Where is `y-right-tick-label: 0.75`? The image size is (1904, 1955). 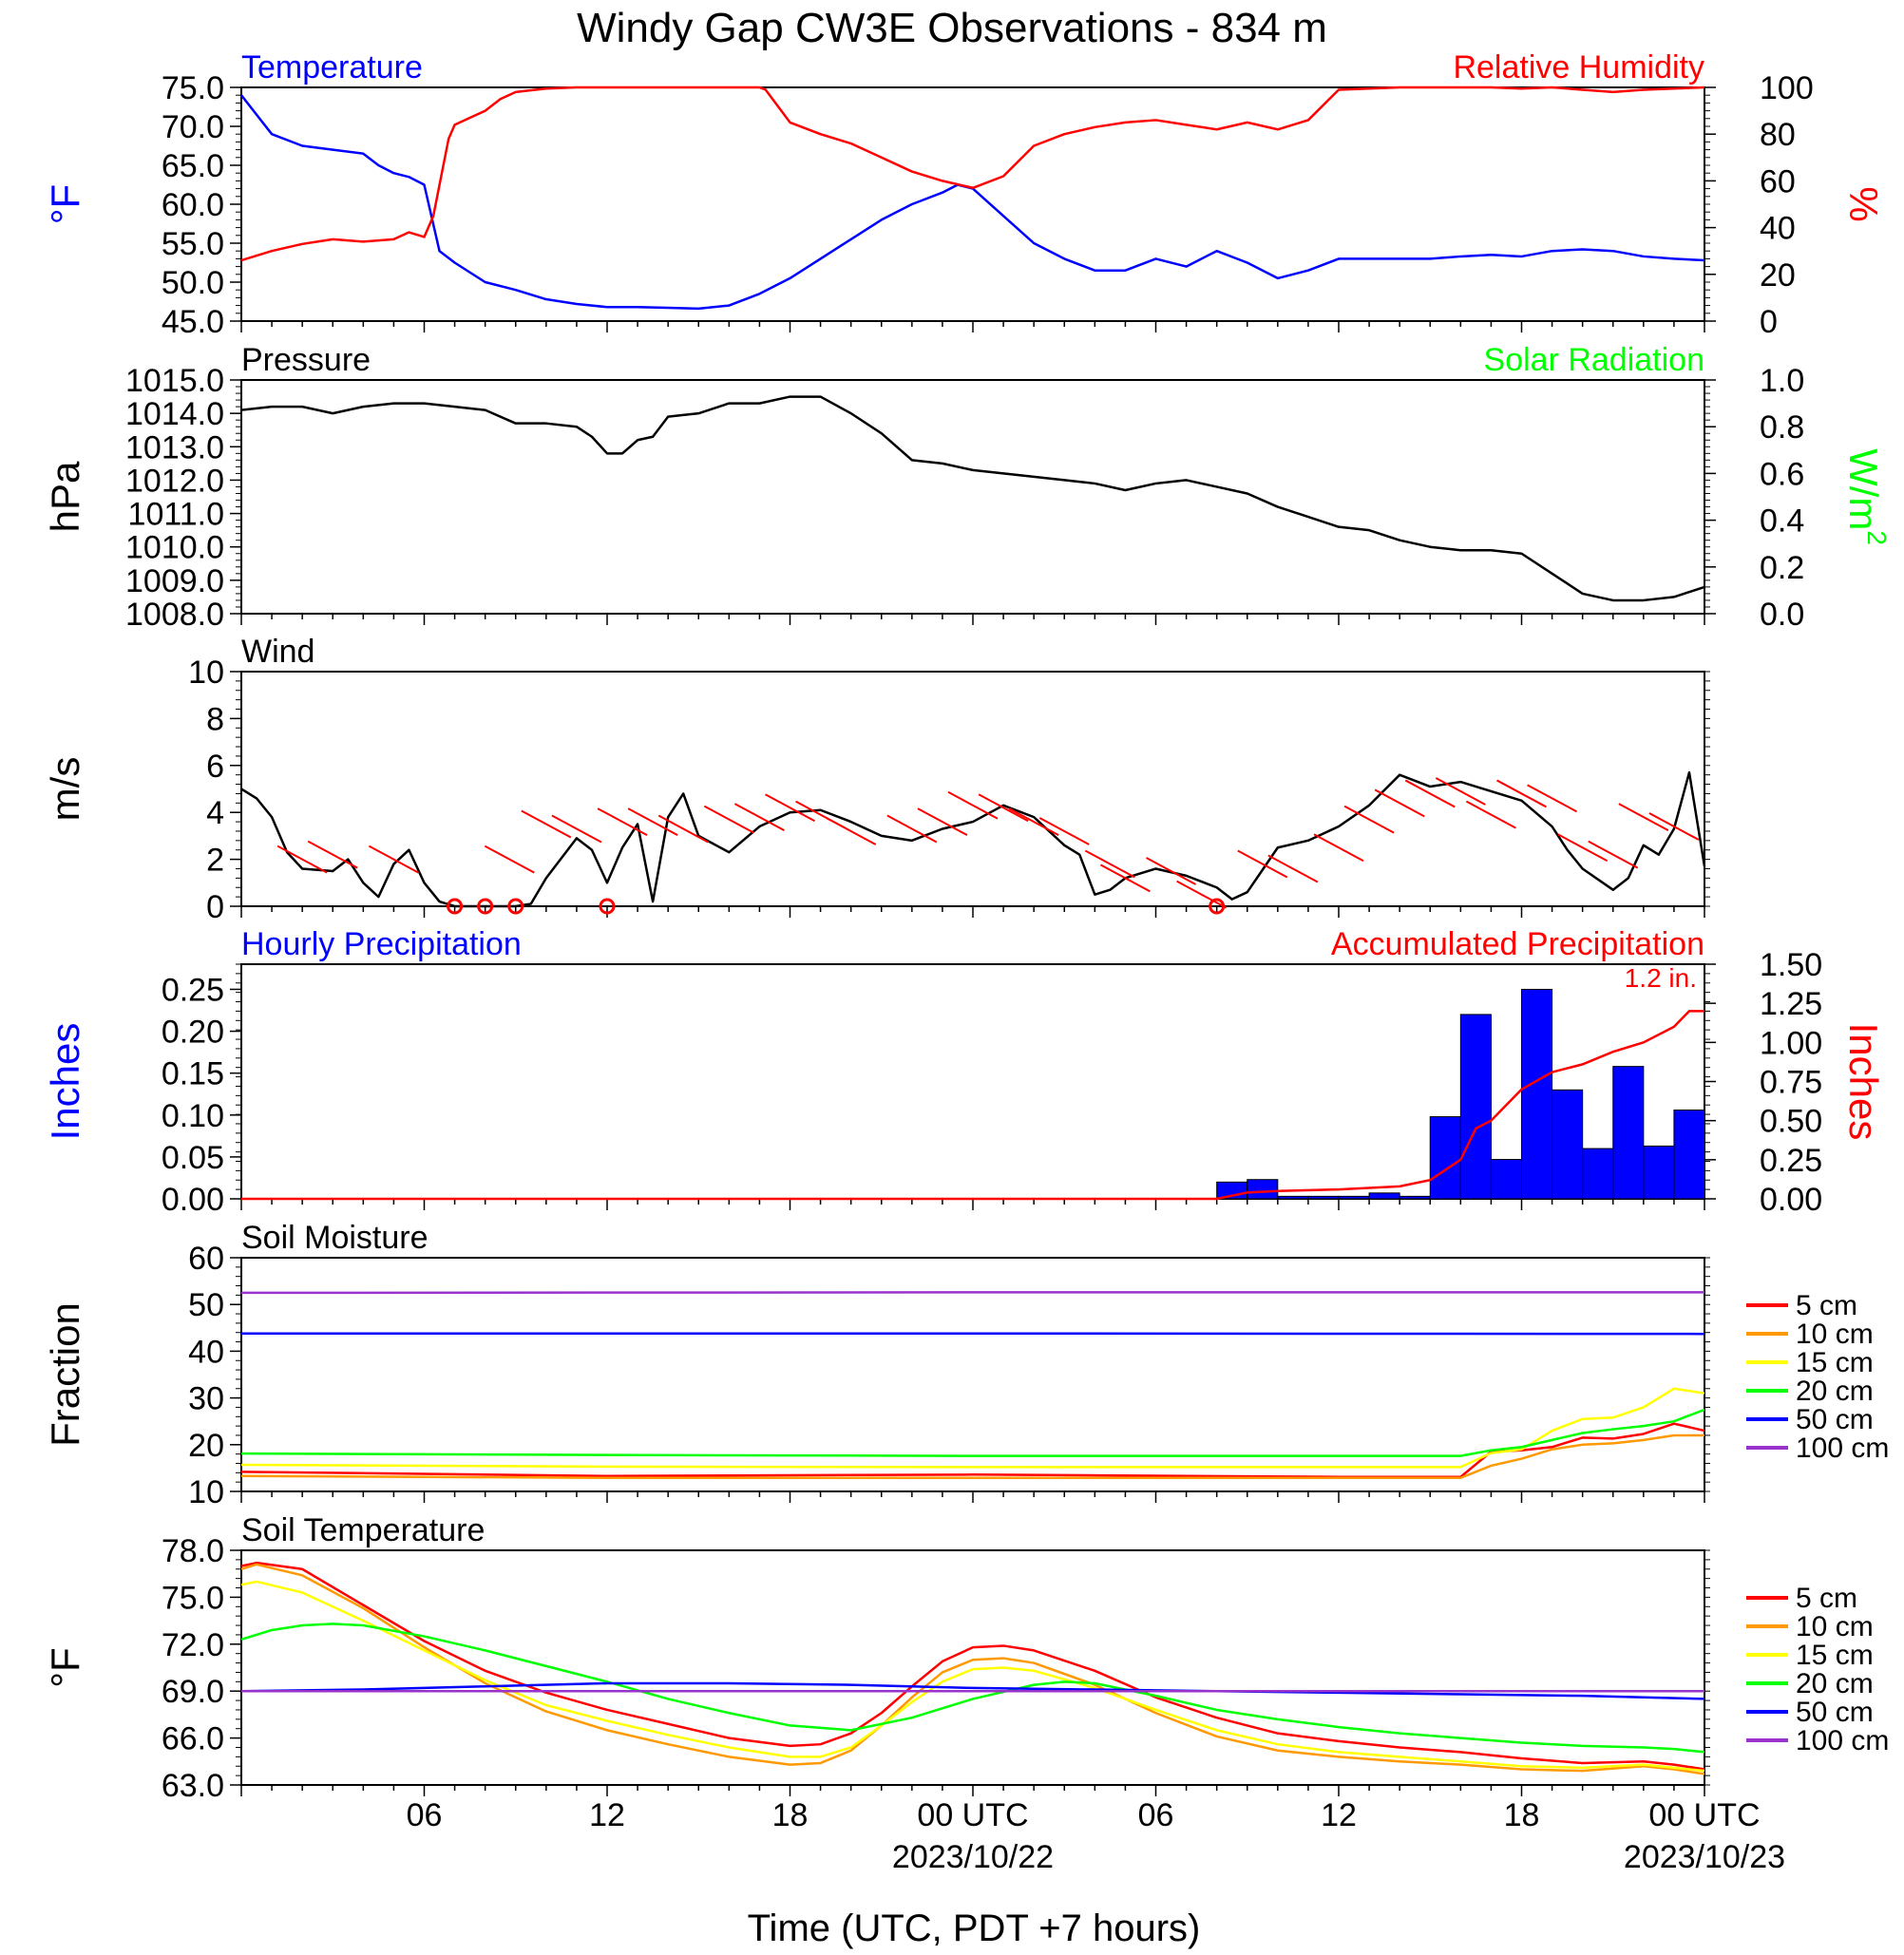
y-right-tick-label: 0.75 is located at coordinates (1791, 1083).